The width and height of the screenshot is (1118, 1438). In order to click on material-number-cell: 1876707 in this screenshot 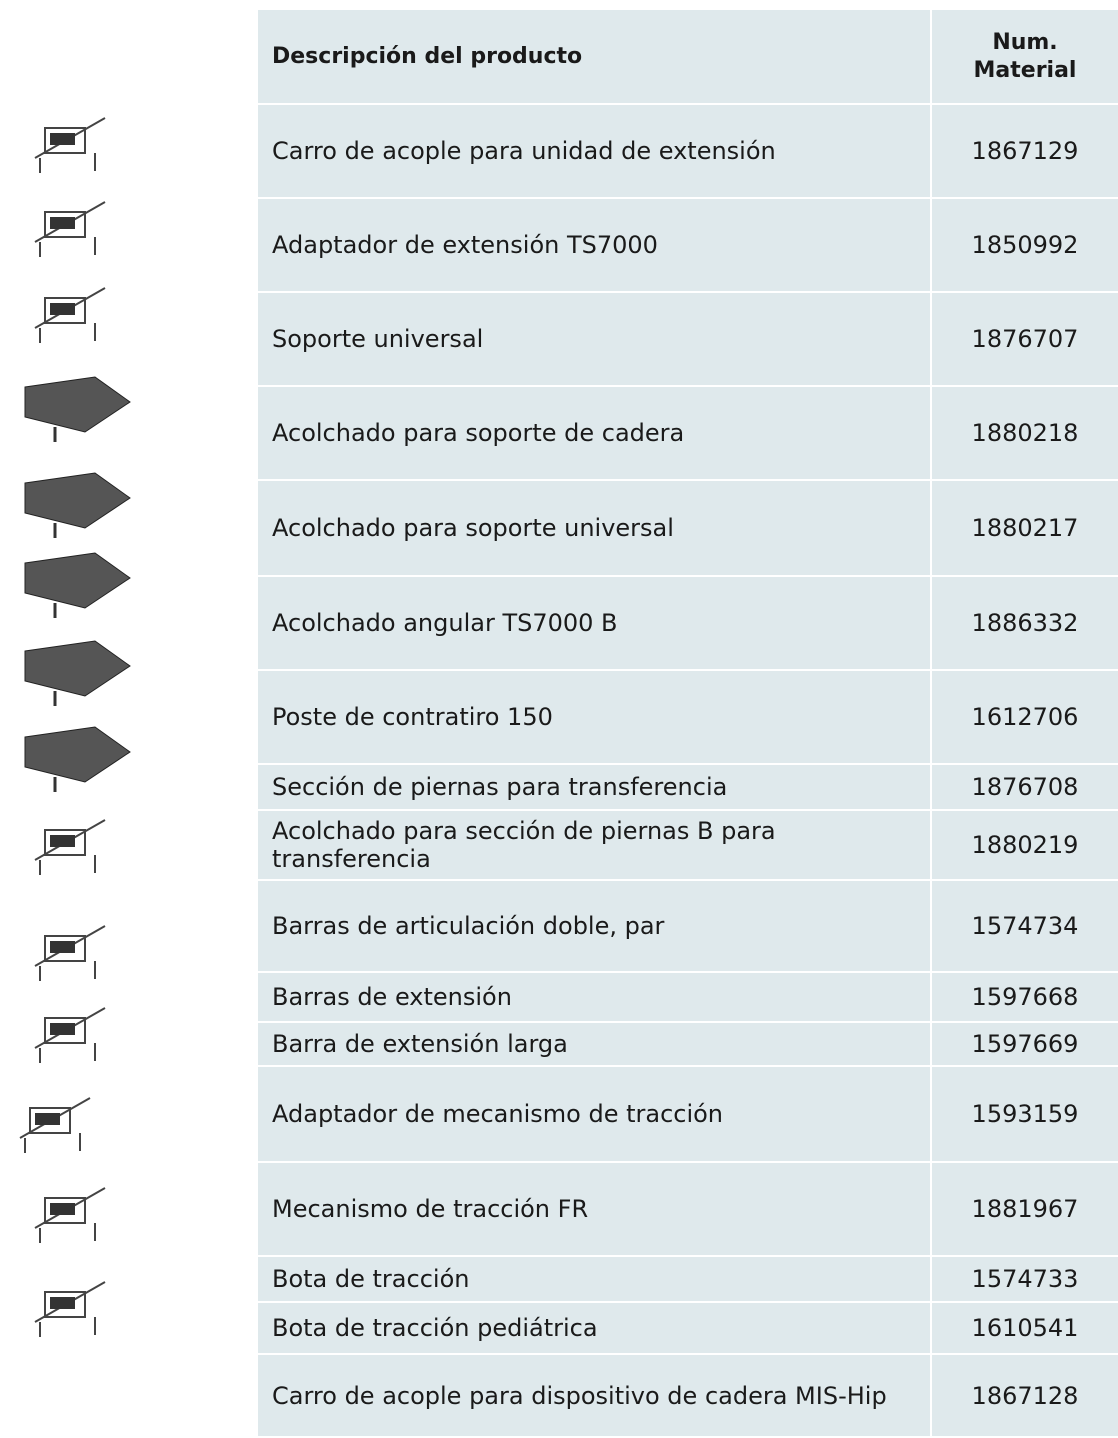, I will do `click(1025, 339)`.